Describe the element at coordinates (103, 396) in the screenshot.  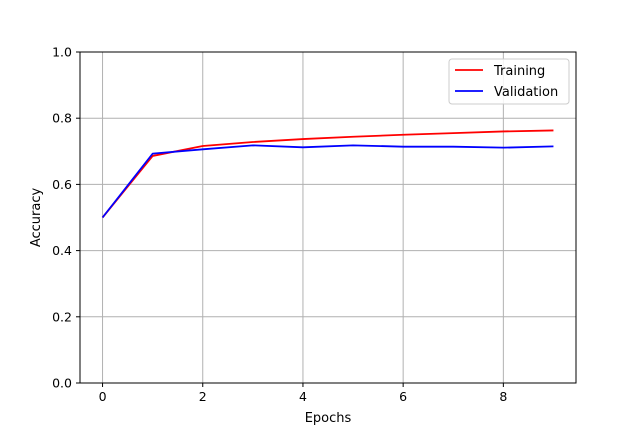
I see `x-tick-label: 0` at that location.